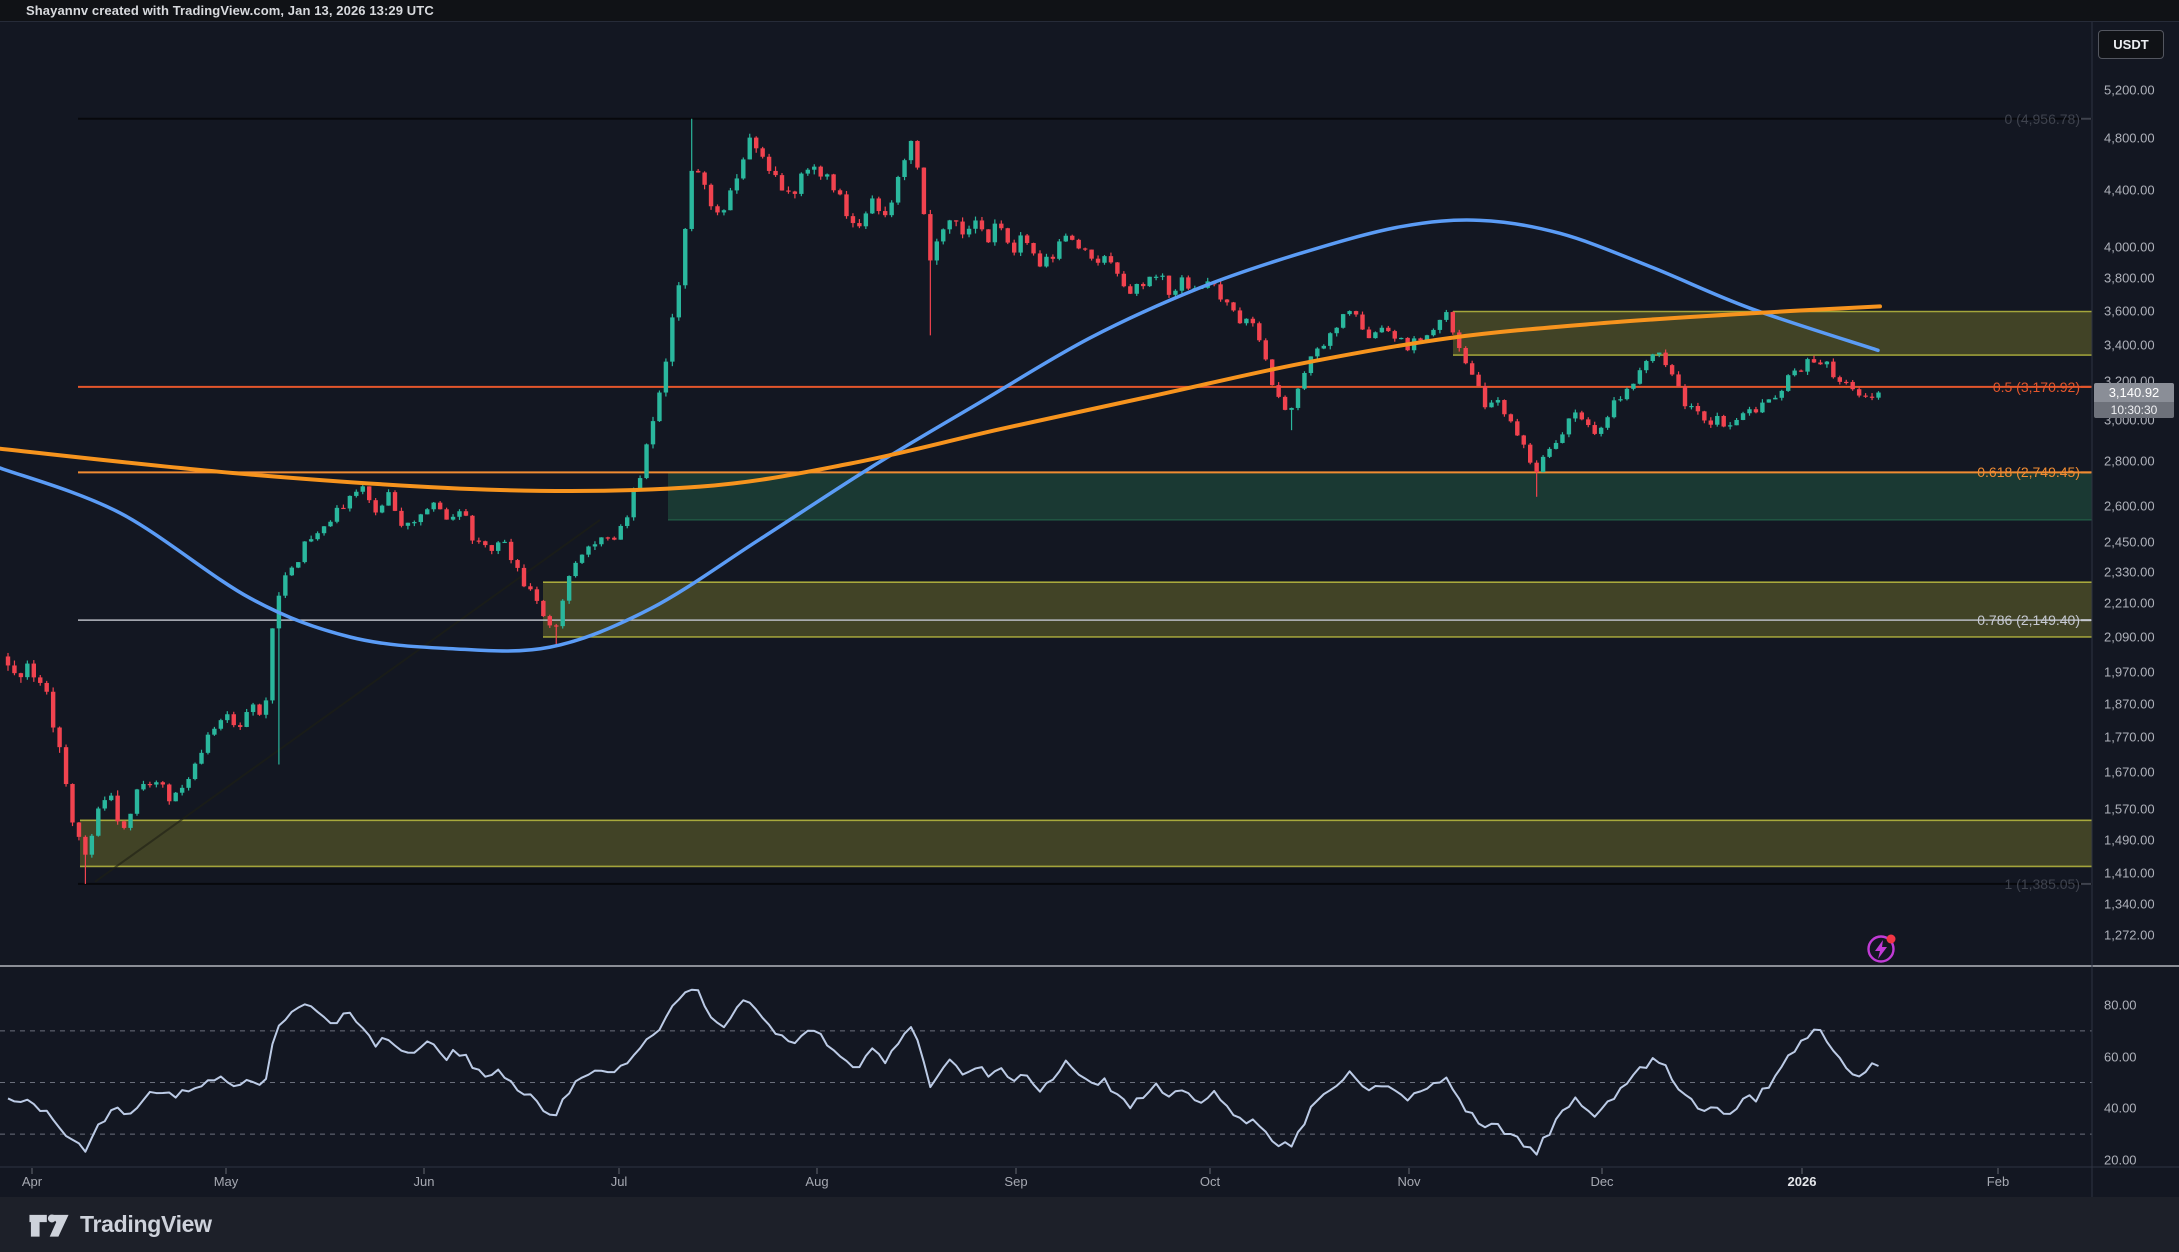 The image size is (2179, 1252). Describe the element at coordinates (2134, 392) in the screenshot. I see `last-price-value: 3,140.92` at that location.